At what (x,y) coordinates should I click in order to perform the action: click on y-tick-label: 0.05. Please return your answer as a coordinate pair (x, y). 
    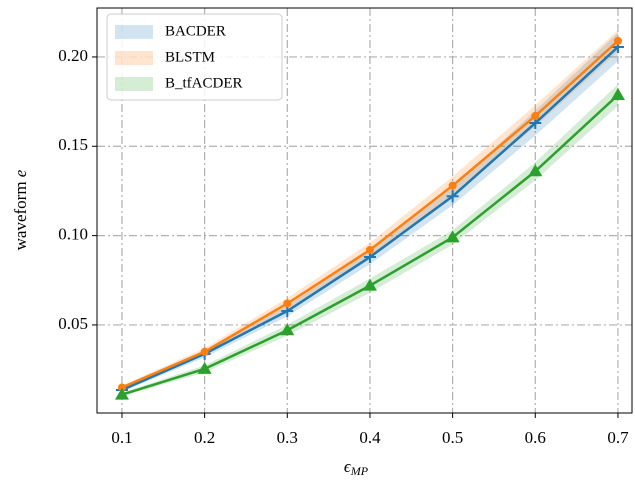
    Looking at the image, I should click on (73, 323).